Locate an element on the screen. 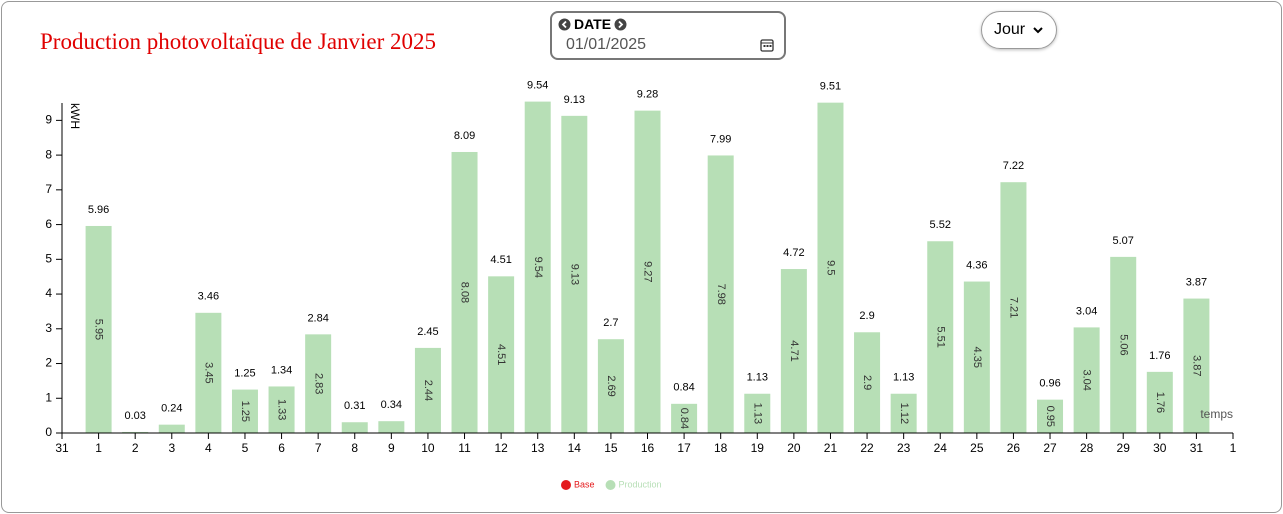  value-label: 7.99 is located at coordinates (720, 139).